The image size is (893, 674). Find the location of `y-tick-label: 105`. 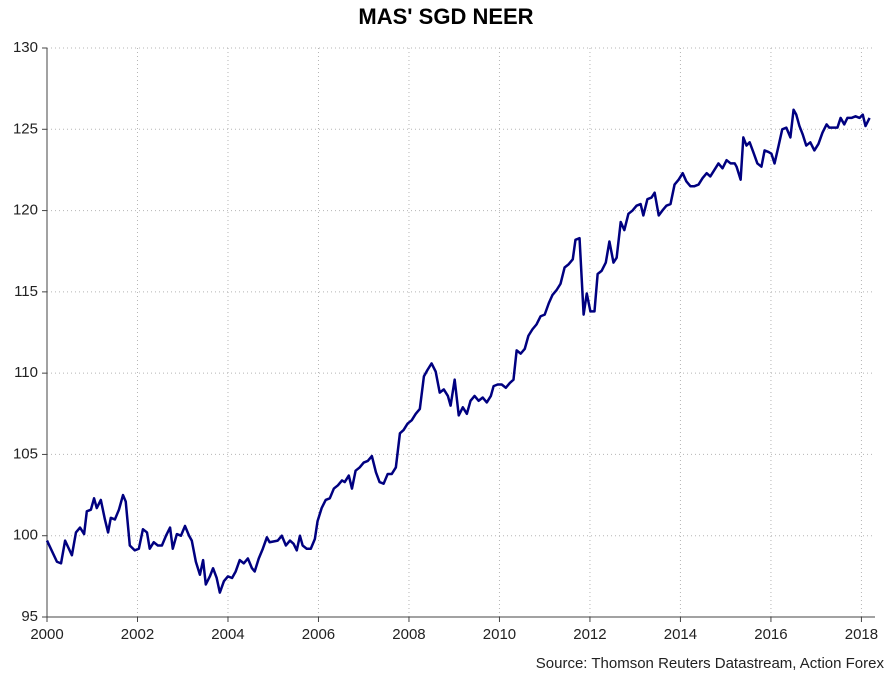

y-tick-label: 105 is located at coordinates (25, 453).